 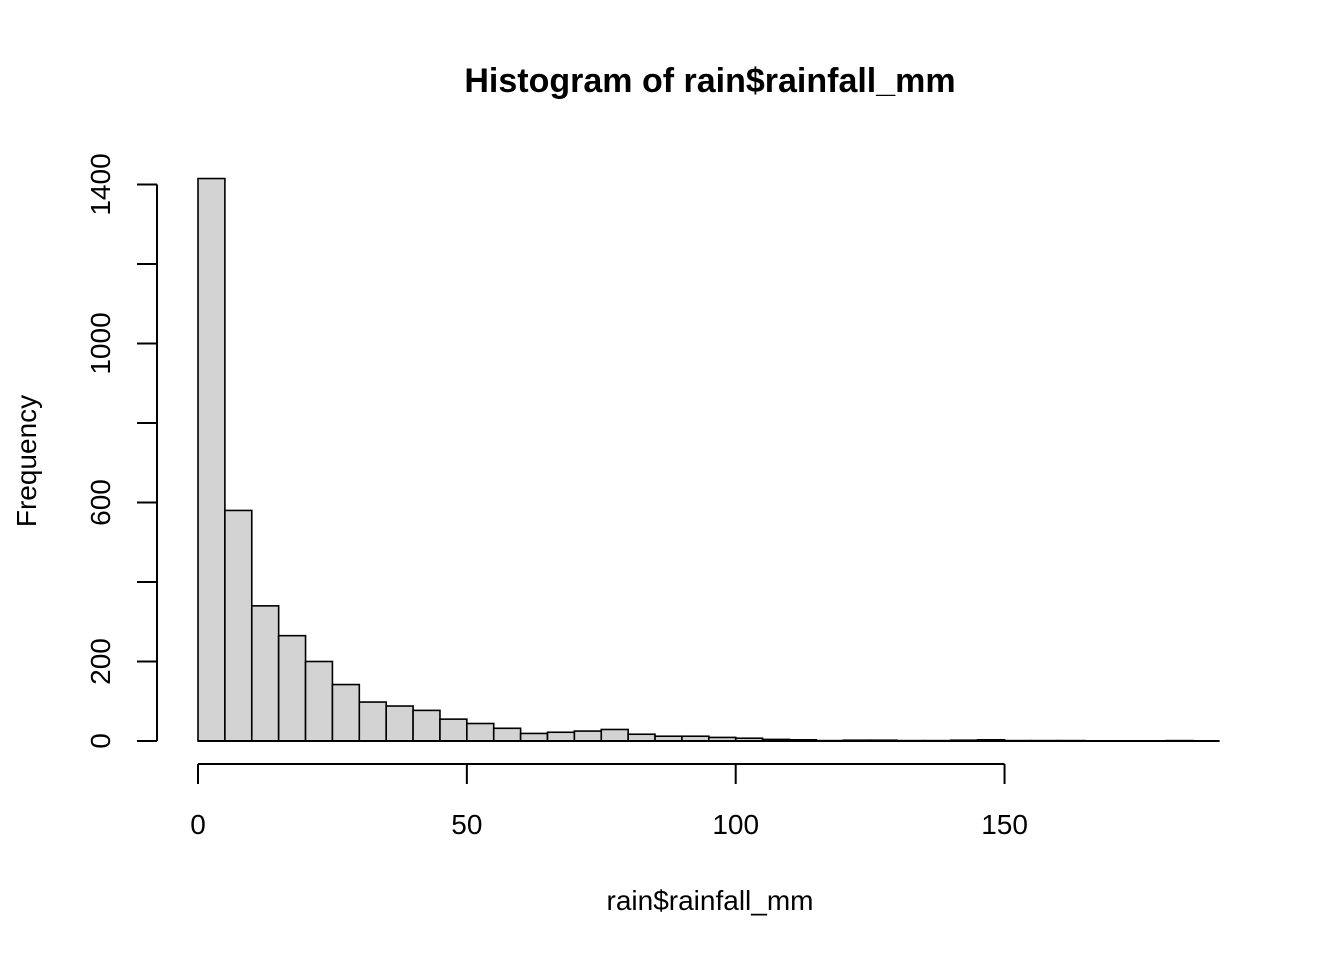 I want to click on x-axis-label: rain$rainfall_mm, so click(x=710, y=900).